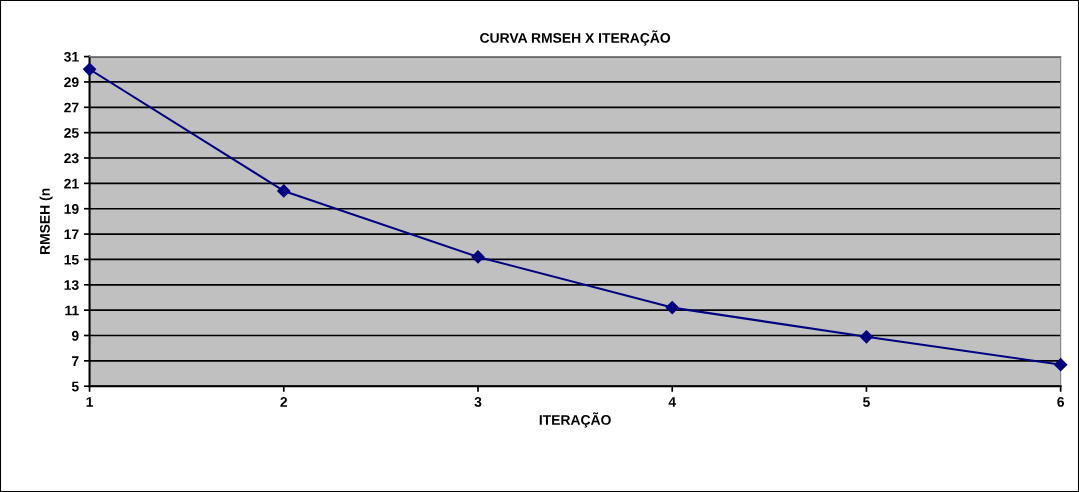 The width and height of the screenshot is (1079, 492). I want to click on x-tick-label: 2, so click(284, 402).